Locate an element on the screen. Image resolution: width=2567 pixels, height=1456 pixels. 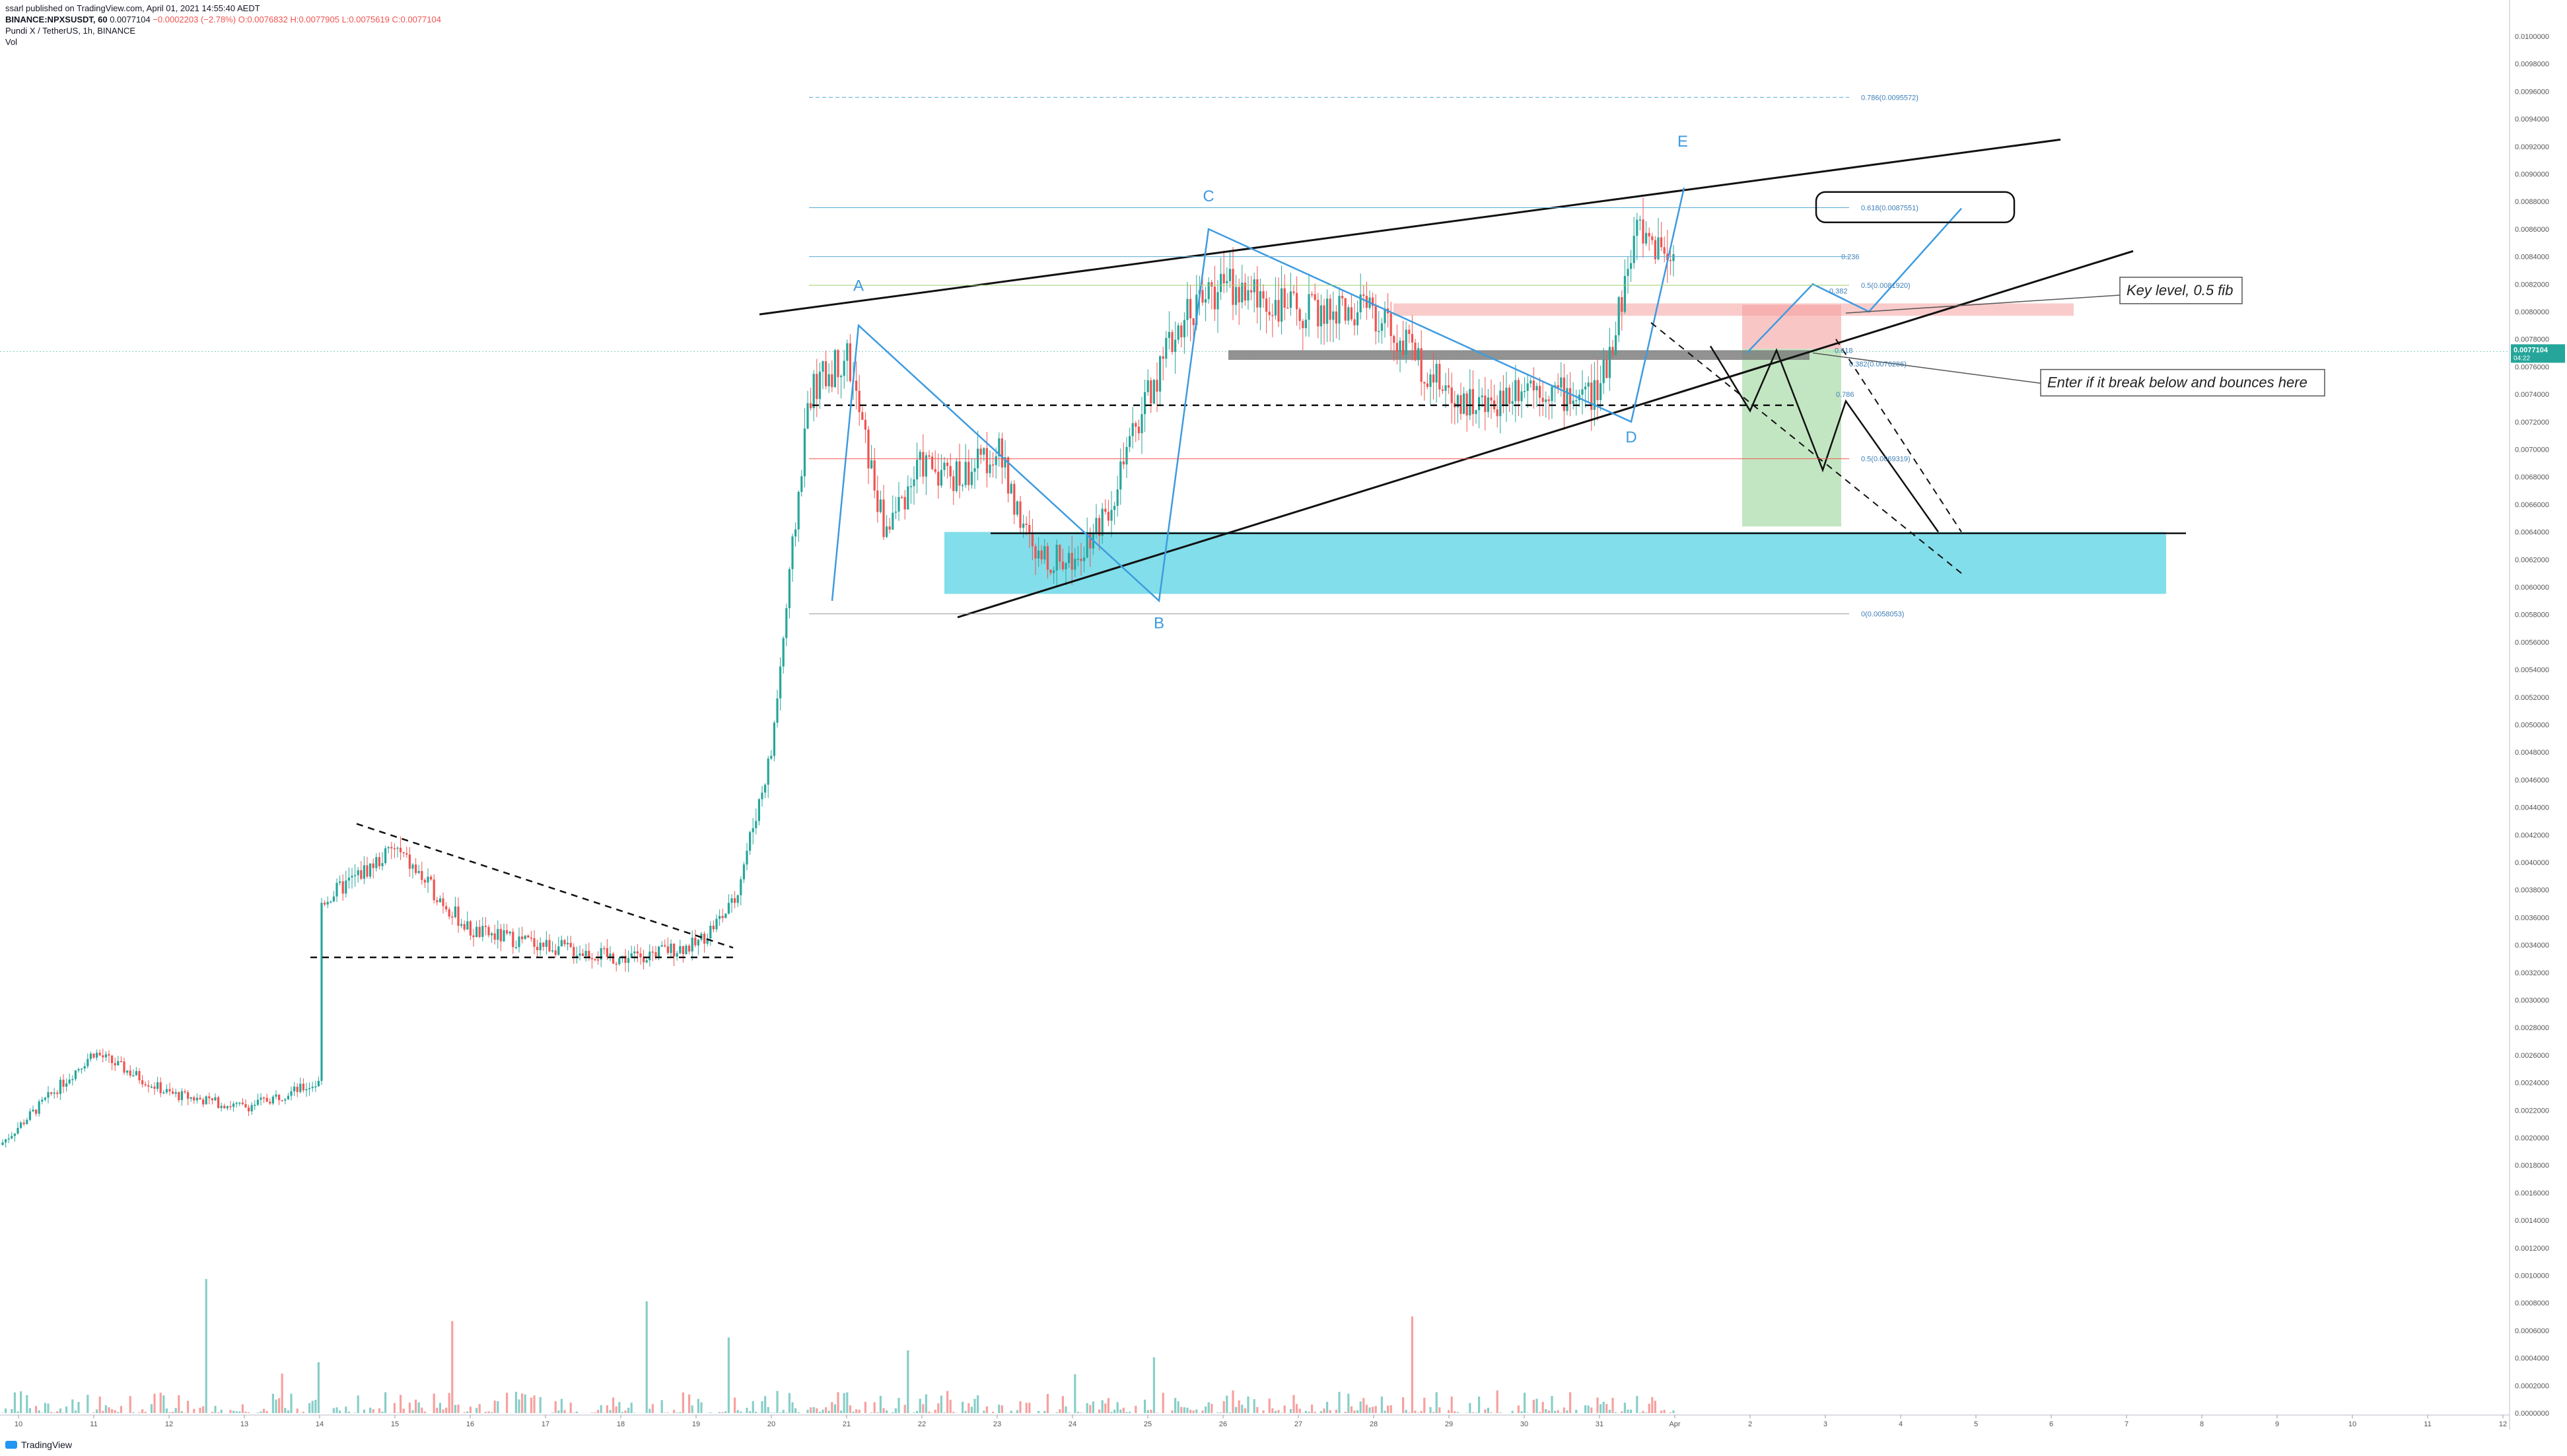
entry-level-bar is located at coordinates (1519, 355).